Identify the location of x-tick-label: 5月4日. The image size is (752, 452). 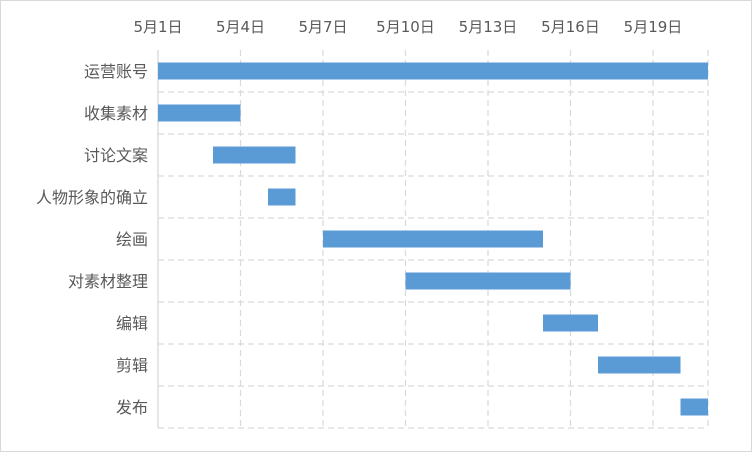
(240, 27).